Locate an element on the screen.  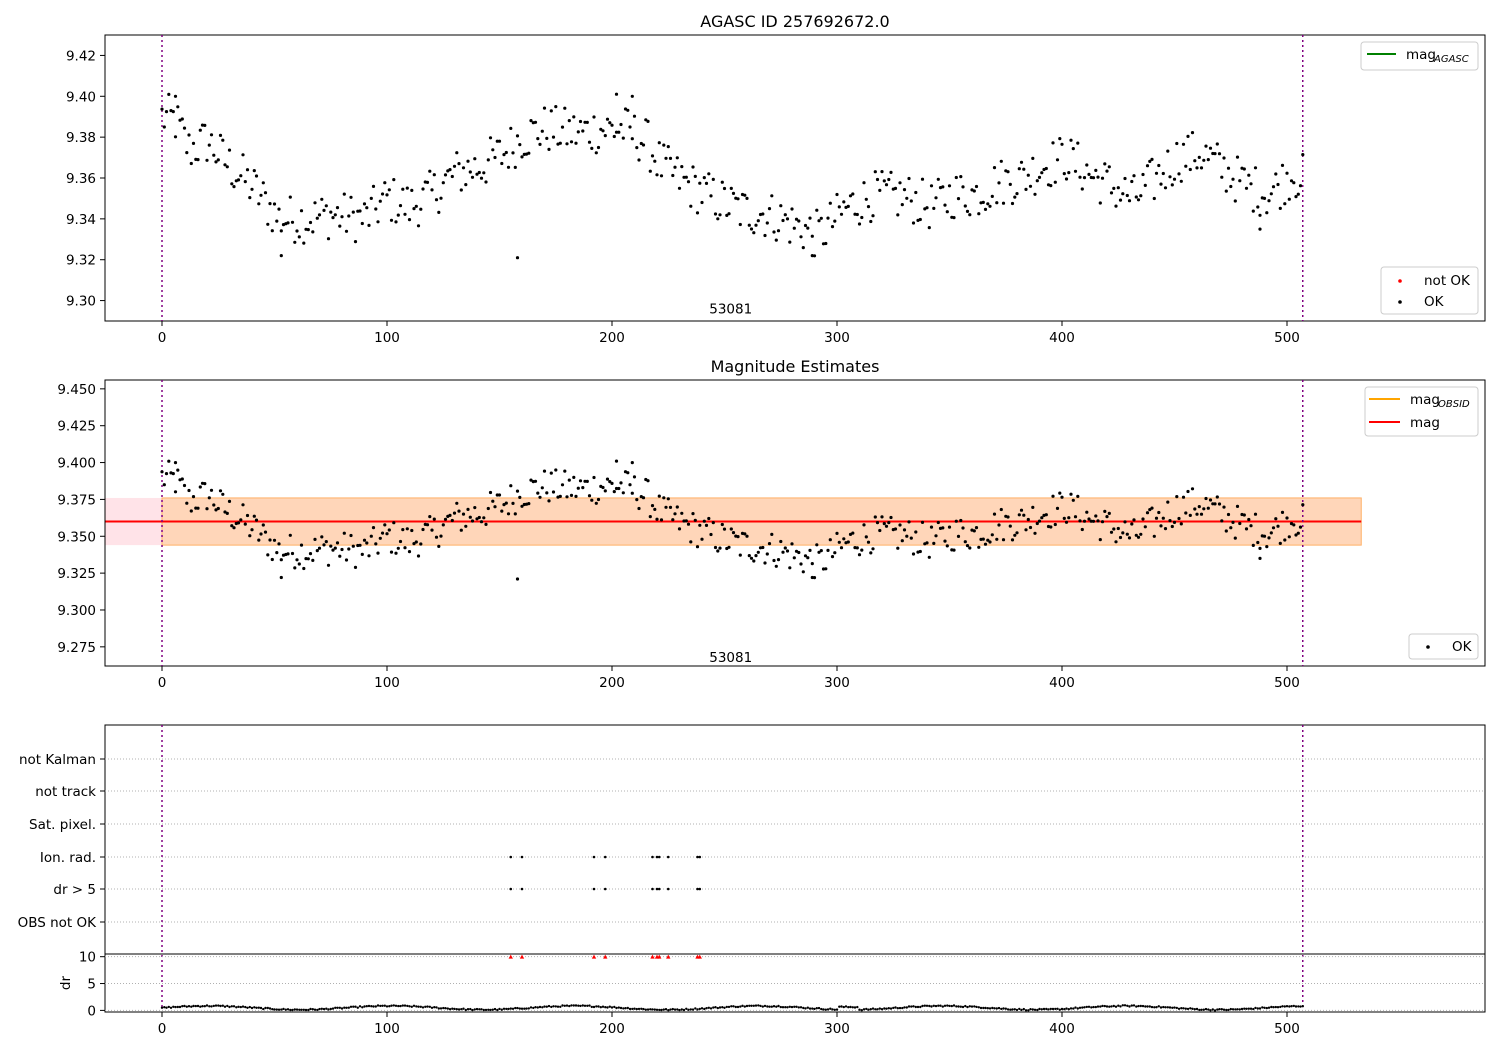
legend-upper is located at coordinates (1419, 56).